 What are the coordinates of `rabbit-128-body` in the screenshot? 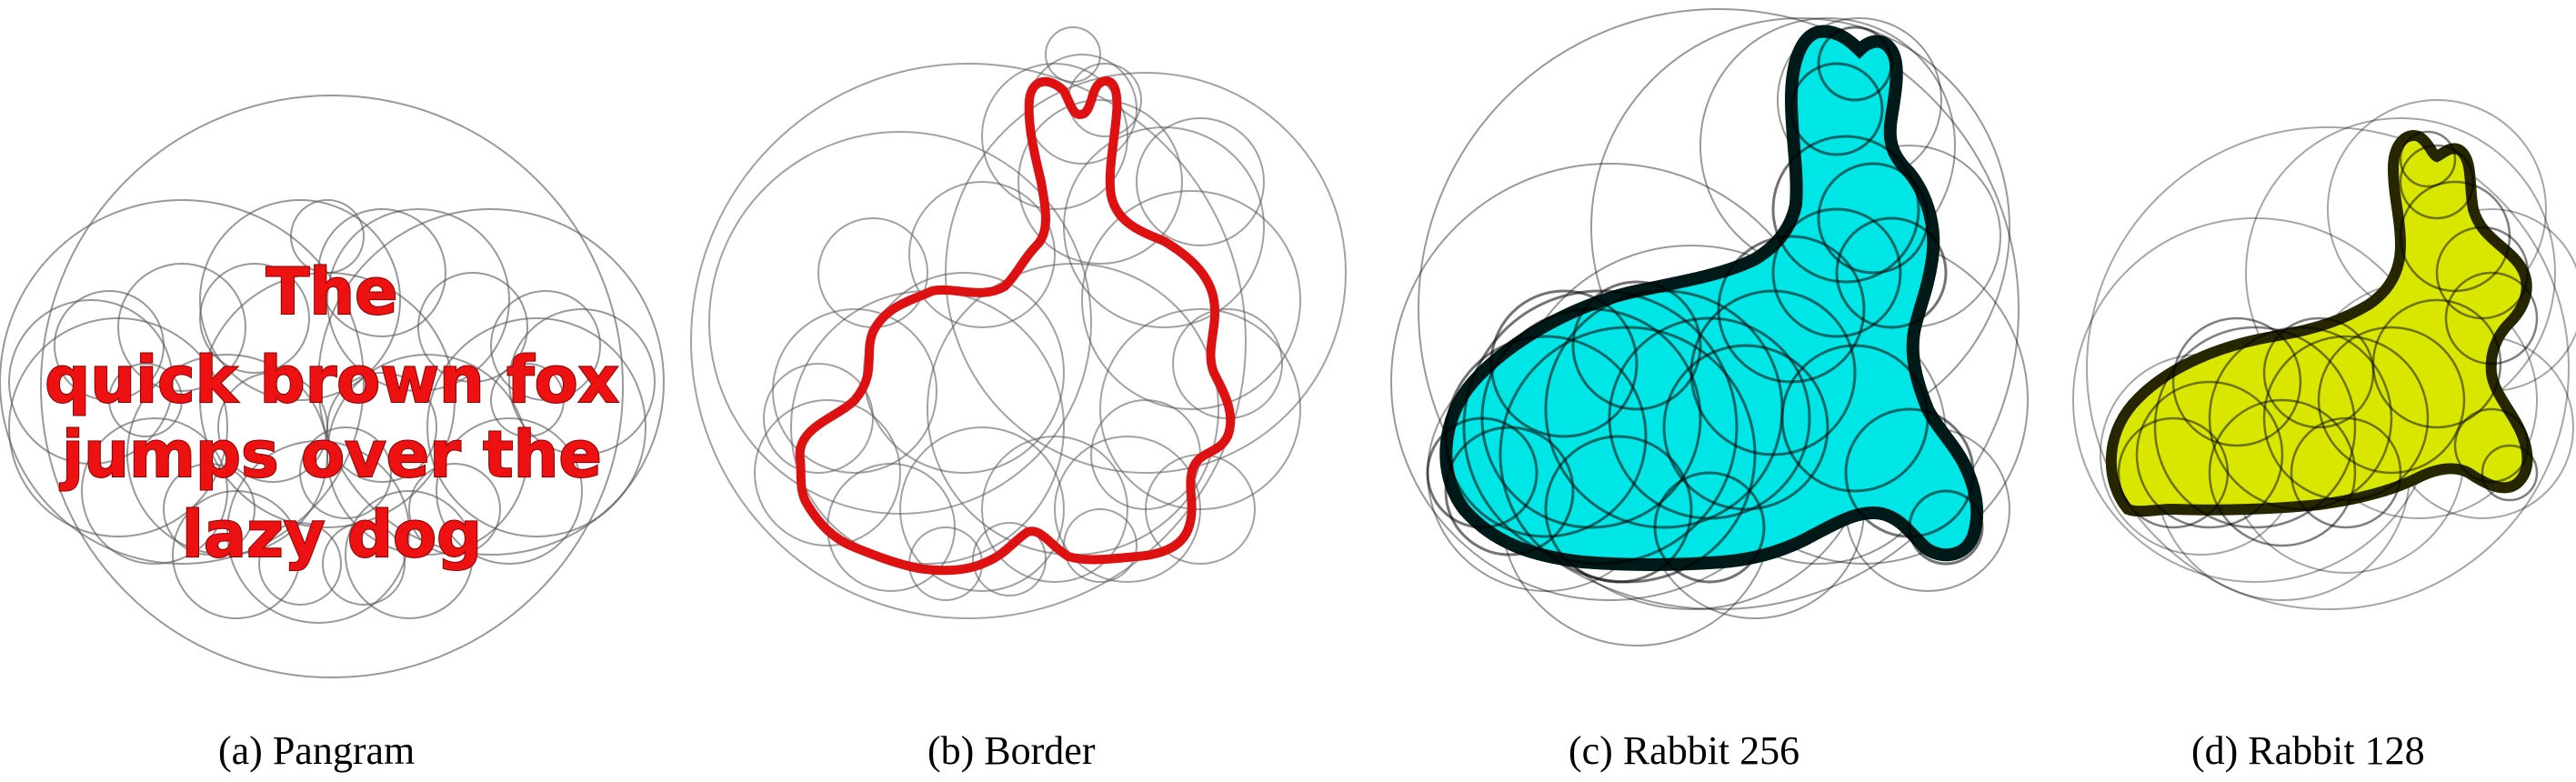 It's located at (2319, 323).